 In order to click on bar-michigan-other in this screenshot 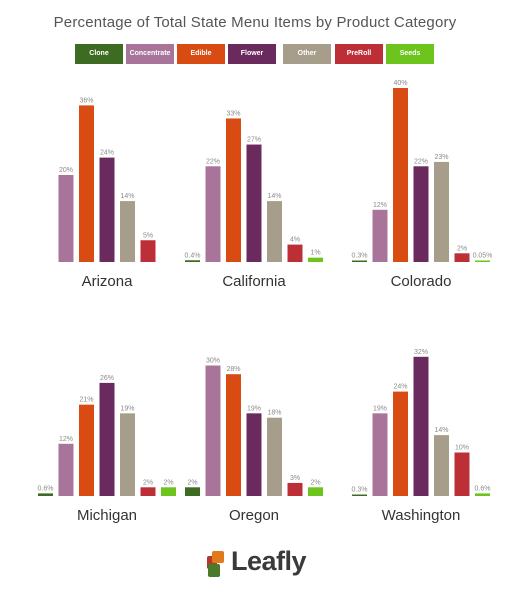, I will do `click(127, 454)`.